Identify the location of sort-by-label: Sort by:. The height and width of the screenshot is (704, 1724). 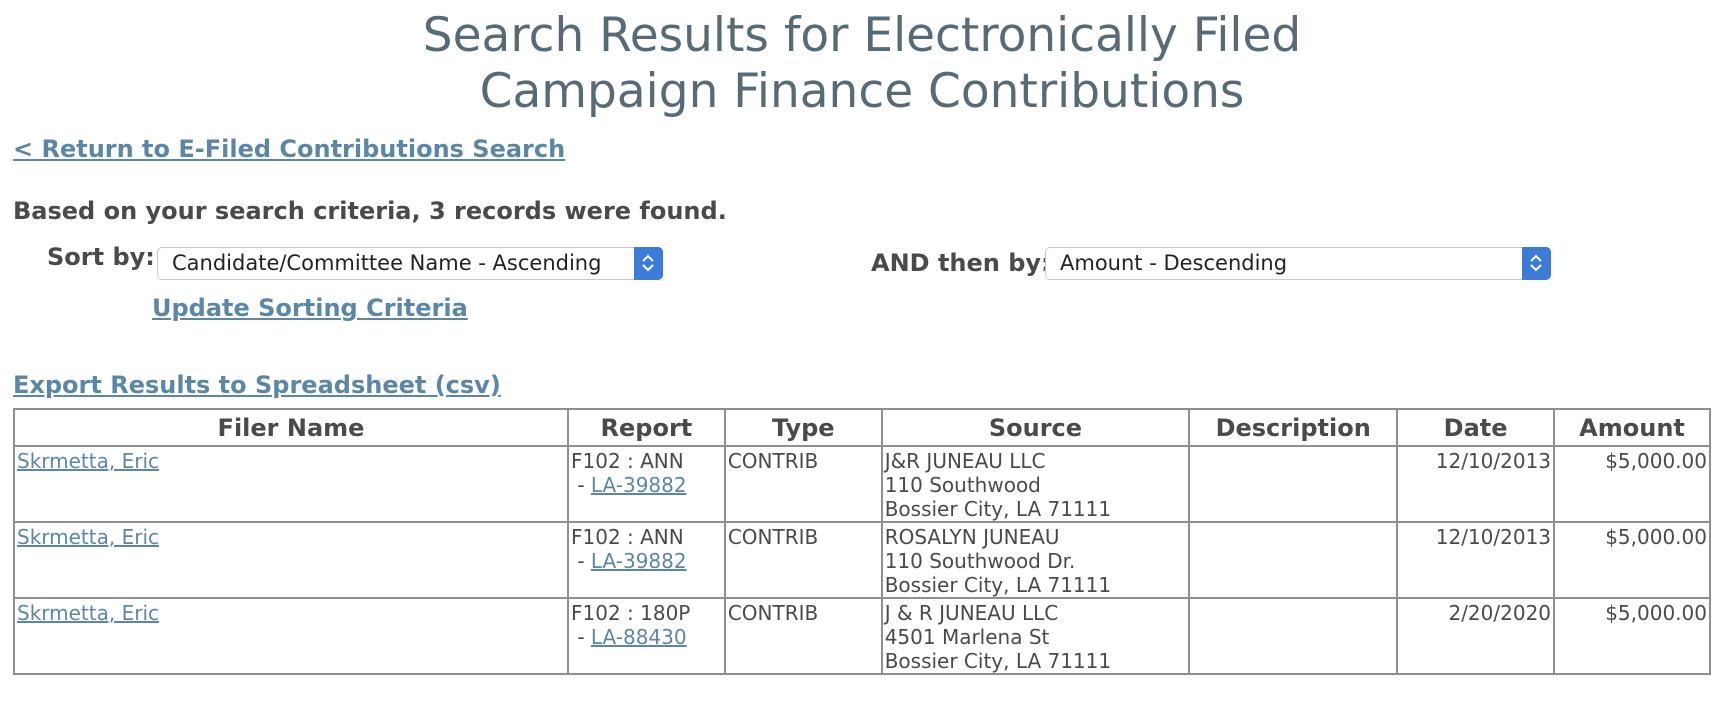
(101, 257).